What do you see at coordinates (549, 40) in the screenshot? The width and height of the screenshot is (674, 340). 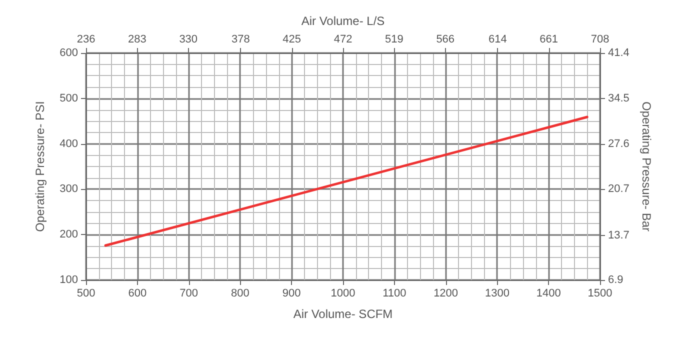 I see `x2-tick-label: 661` at bounding box center [549, 40].